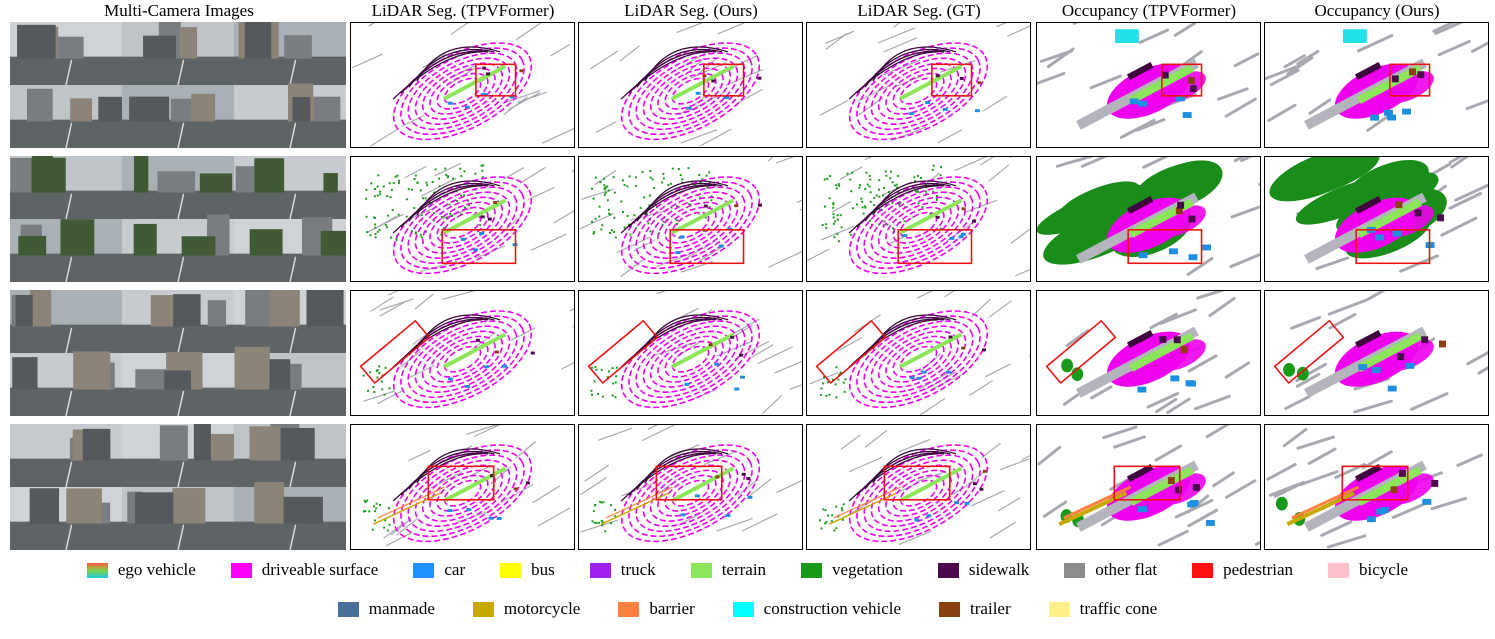  I want to click on legend-item-barrier: barrier, so click(656, 609).